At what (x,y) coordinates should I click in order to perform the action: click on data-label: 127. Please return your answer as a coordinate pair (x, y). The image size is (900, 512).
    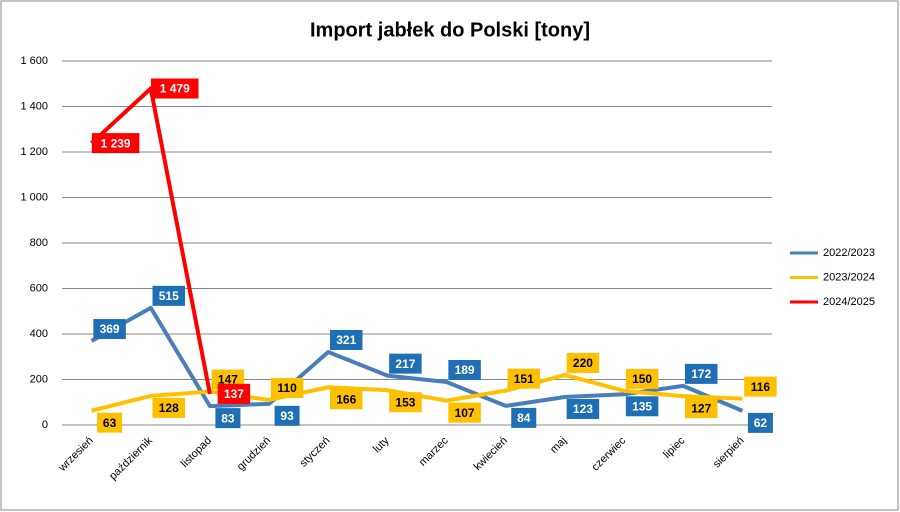
    Looking at the image, I should click on (701, 408).